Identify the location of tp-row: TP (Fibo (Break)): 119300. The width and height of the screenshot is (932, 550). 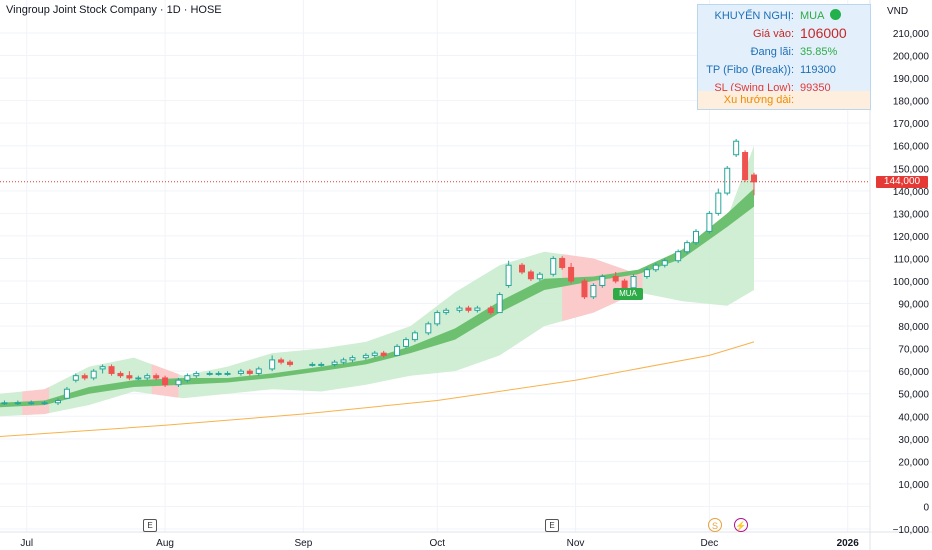
(784, 70).